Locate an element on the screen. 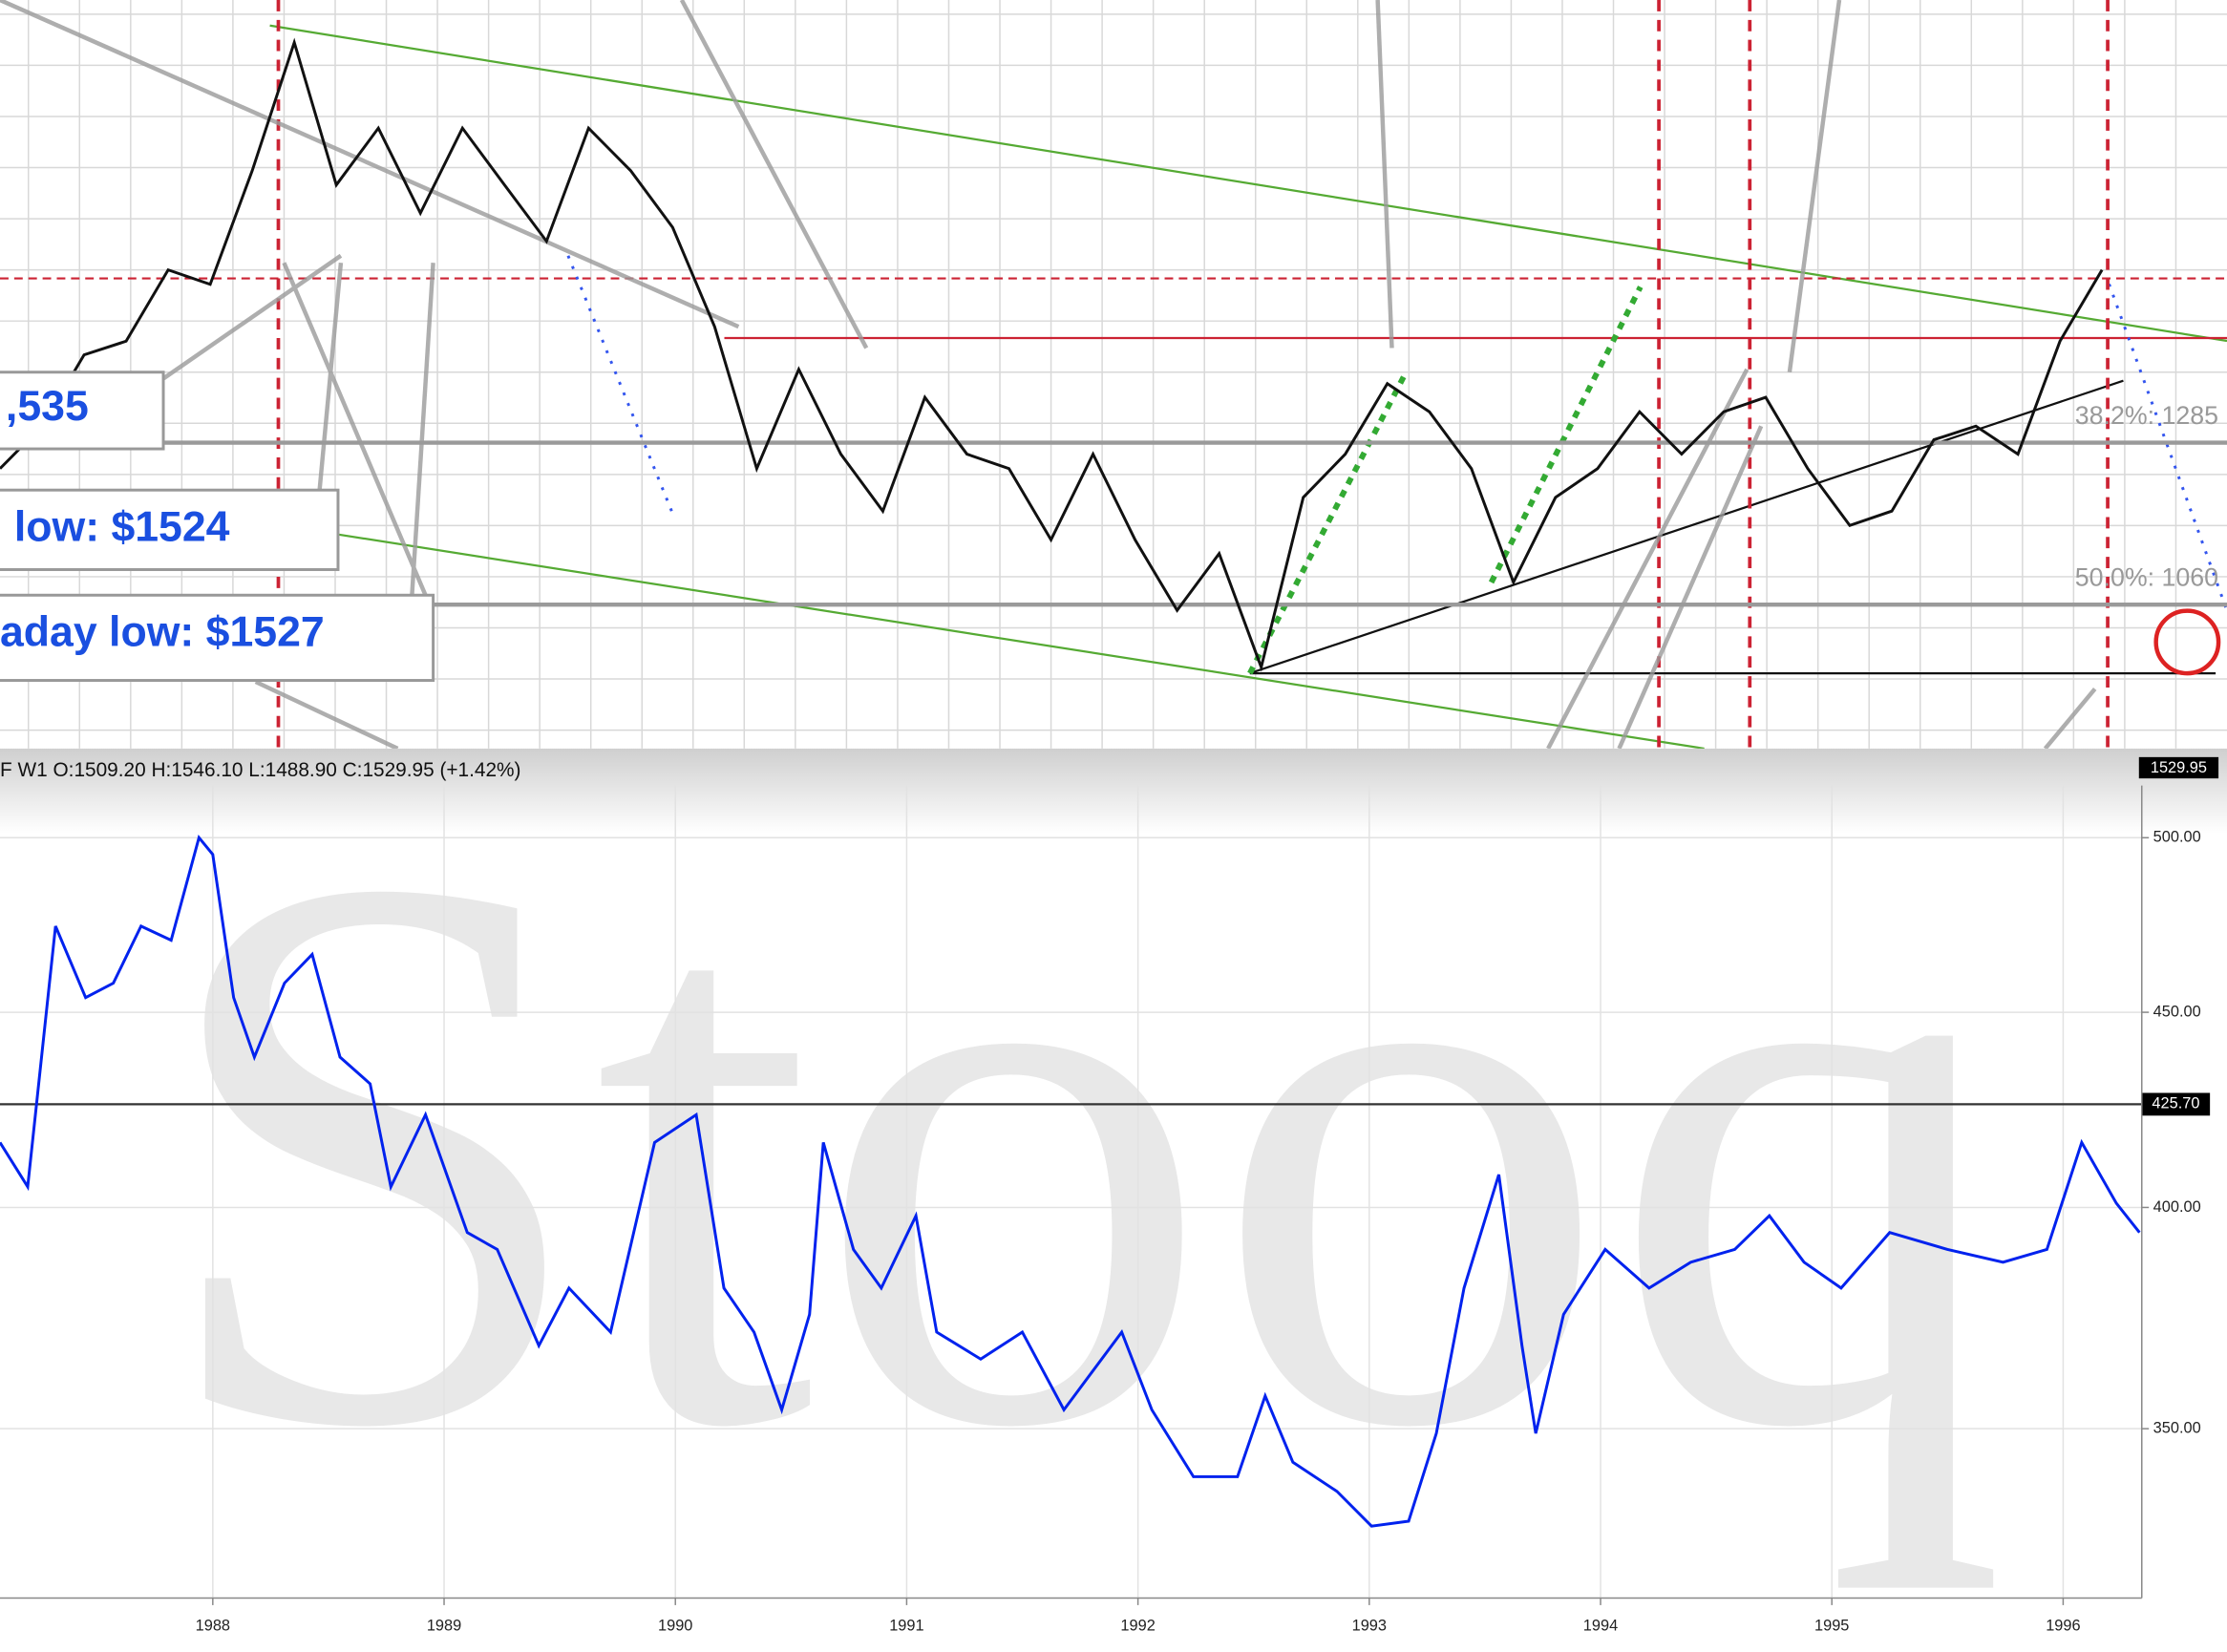 The height and width of the screenshot is (1652, 2227). highlight-circle is located at coordinates (2187, 642).